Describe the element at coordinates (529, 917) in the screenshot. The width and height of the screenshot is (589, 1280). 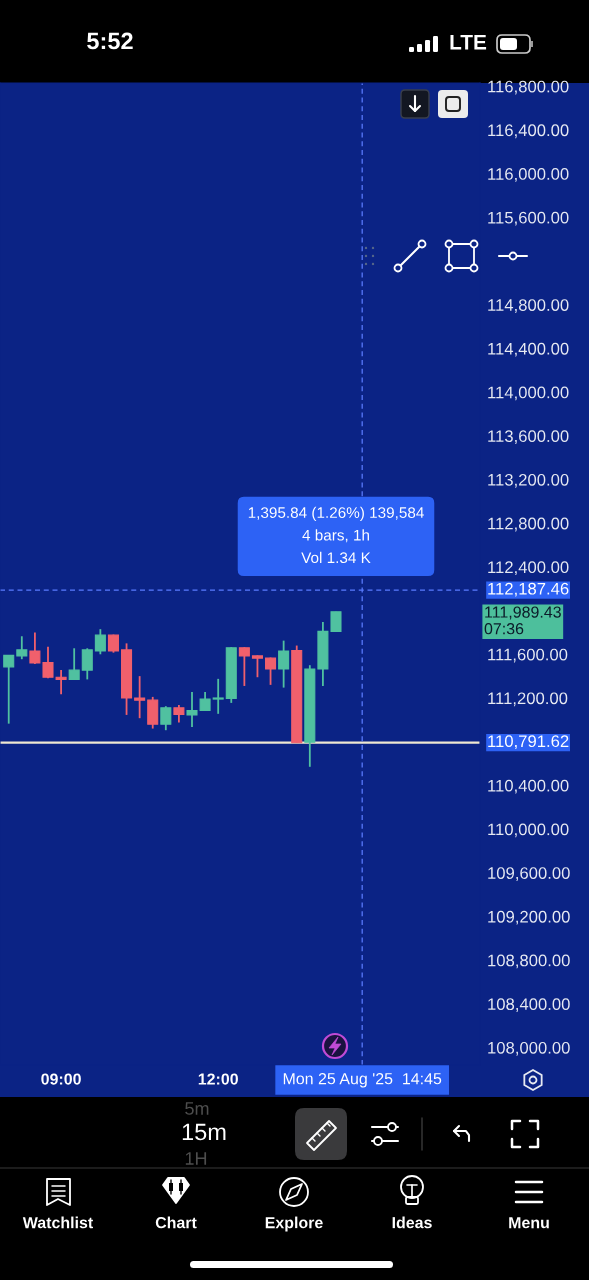
I see `y-tick-label: 109,200.00` at that location.